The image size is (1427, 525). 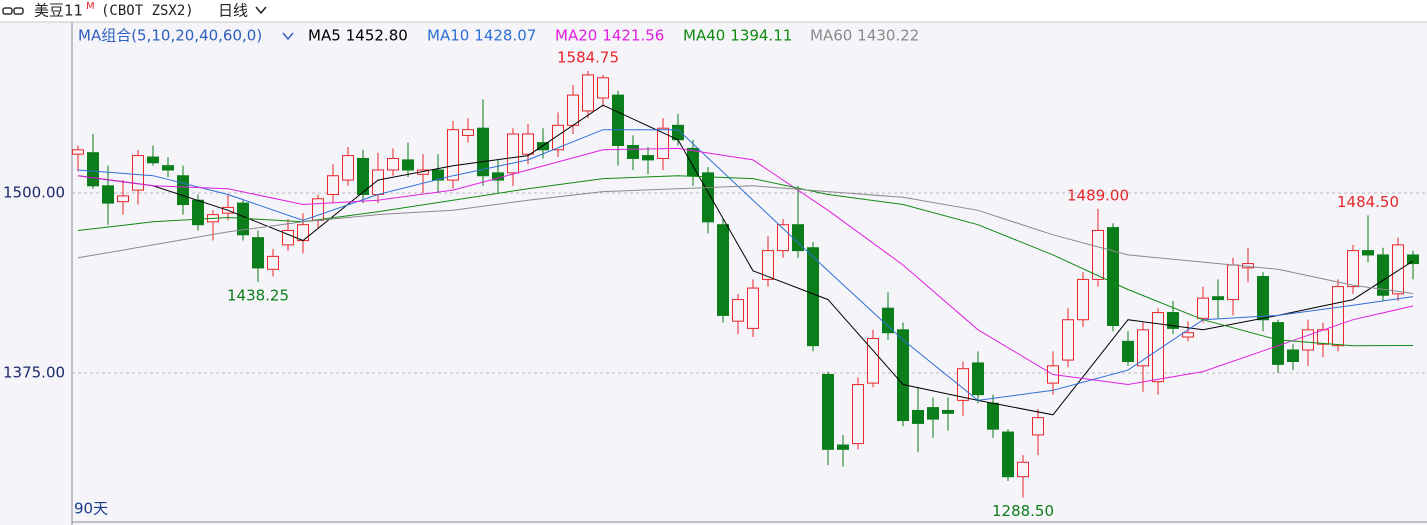 I want to click on extreme-label: 1438.25, so click(x=258, y=295).